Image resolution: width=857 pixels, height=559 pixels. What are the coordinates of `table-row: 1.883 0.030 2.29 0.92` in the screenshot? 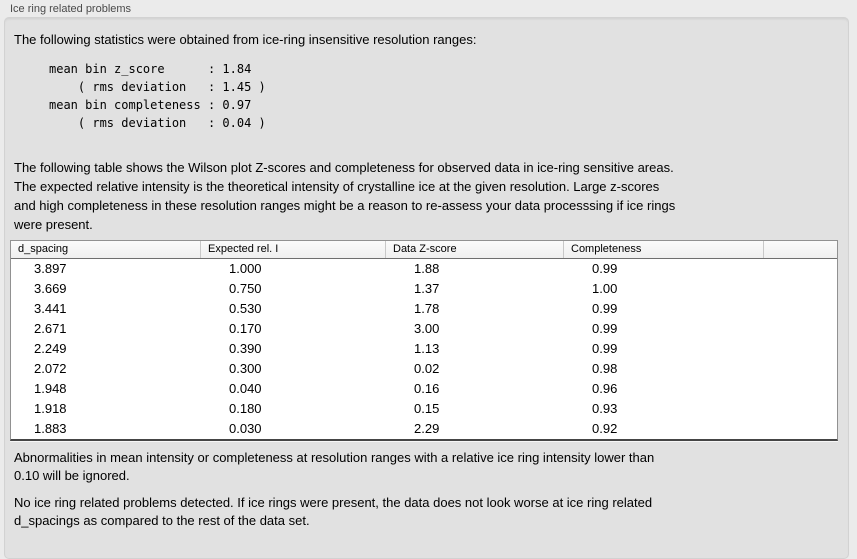 It's located at (424, 429).